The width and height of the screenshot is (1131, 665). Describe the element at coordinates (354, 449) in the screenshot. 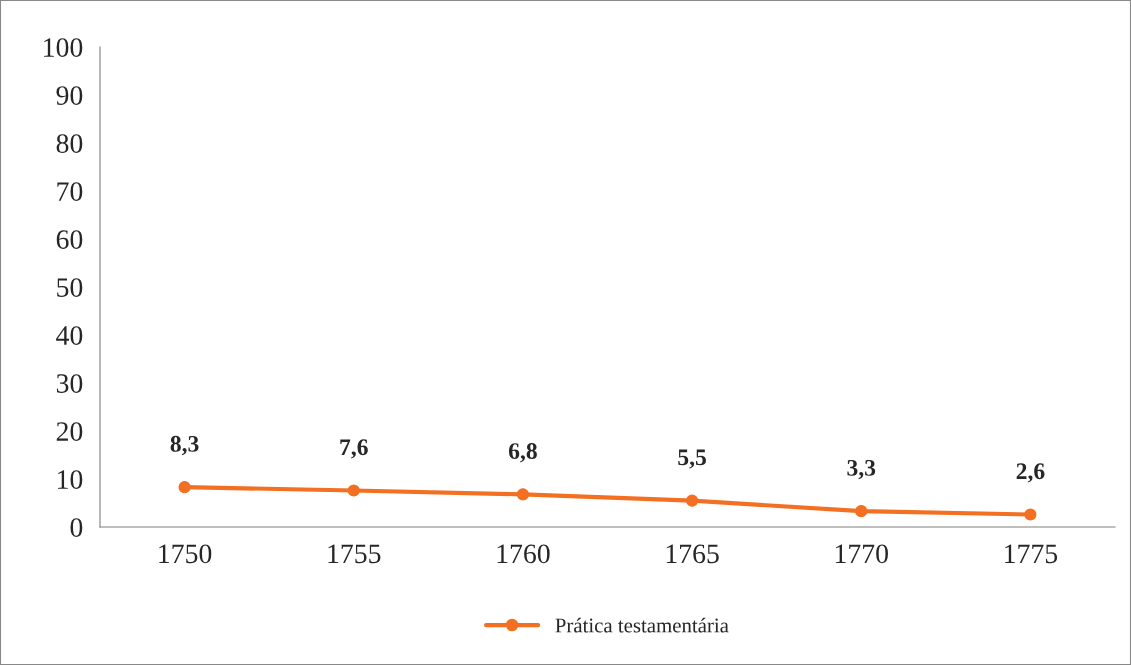

I see `data-label: 7,6` at that location.